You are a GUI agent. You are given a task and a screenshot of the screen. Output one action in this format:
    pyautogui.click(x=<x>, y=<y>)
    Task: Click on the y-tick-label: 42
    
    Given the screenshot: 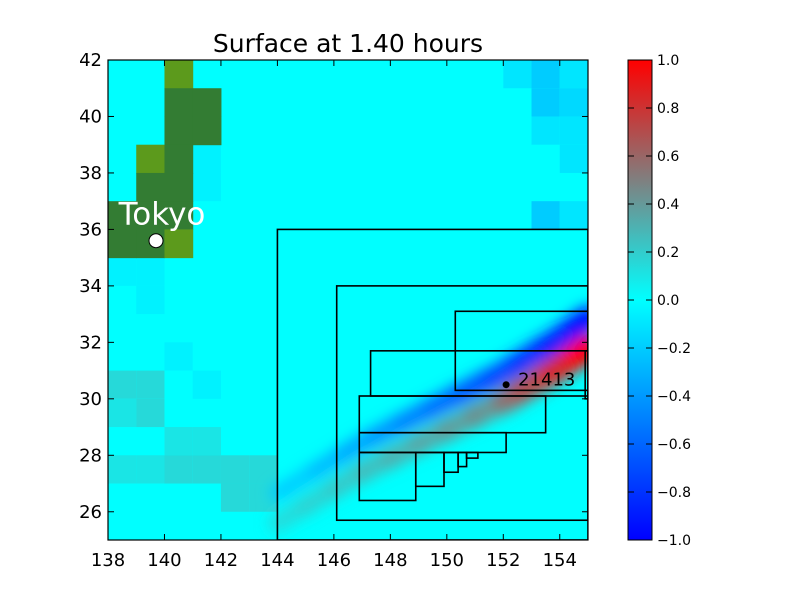 What is the action you would take?
    pyautogui.click(x=90, y=60)
    